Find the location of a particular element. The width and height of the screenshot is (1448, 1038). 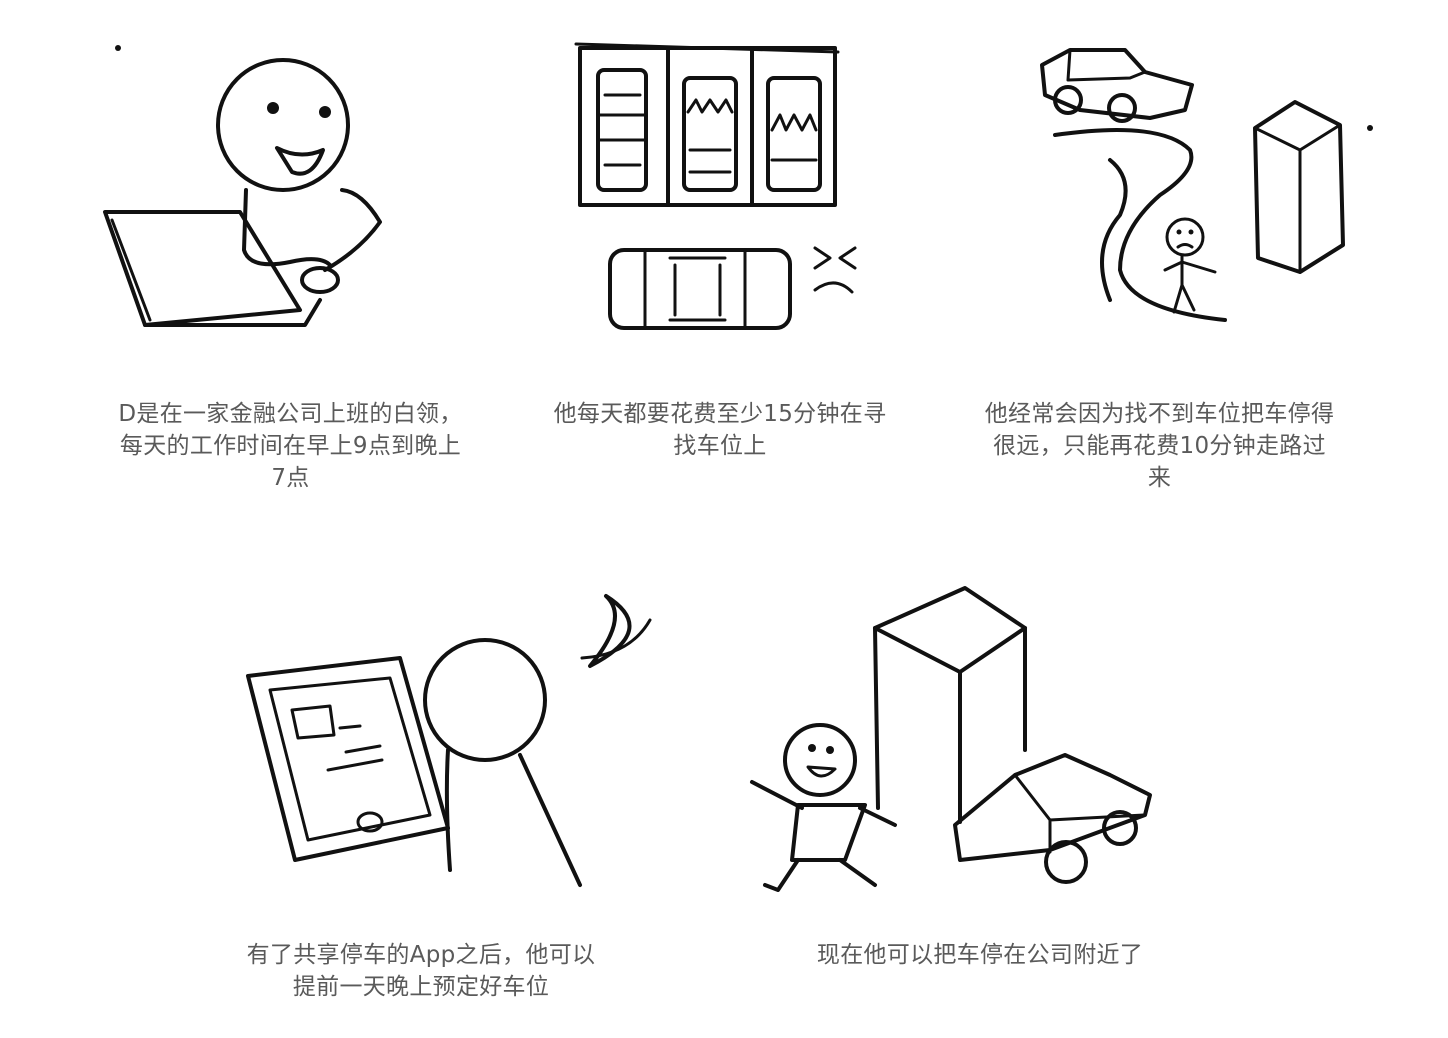

caption-app: 有了共享停车的App之后，他可以提前一天晚上预定好车位 is located at coordinates (421, 971).